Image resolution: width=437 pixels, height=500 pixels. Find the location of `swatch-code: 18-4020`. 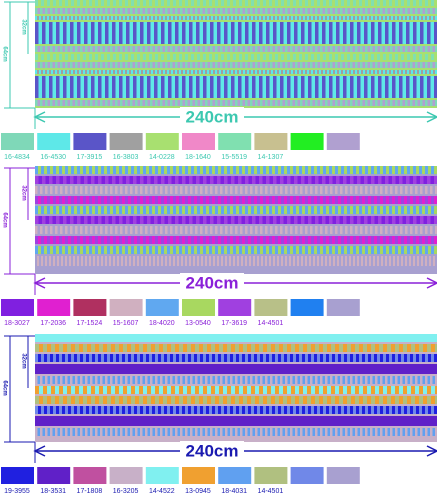

swatch-code: 18-4020 is located at coordinates (162, 323).